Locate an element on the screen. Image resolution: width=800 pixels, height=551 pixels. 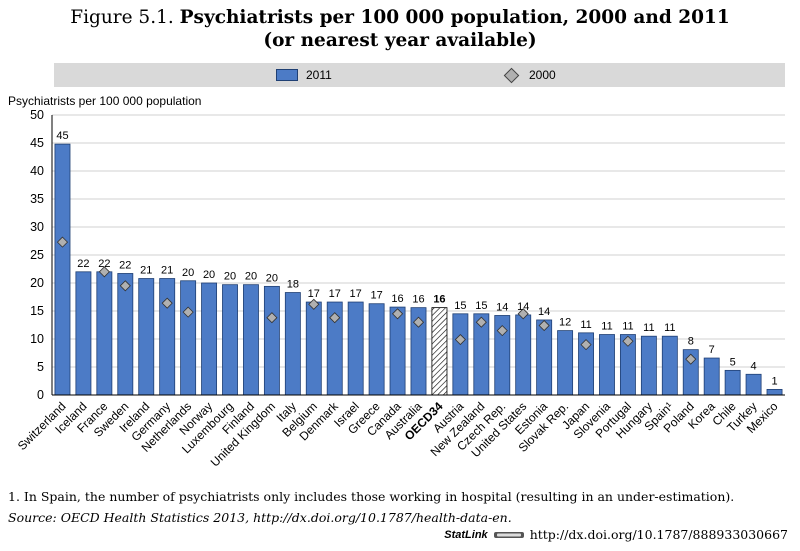
statlink-brand: StatLink is located at coordinates (466, 534).